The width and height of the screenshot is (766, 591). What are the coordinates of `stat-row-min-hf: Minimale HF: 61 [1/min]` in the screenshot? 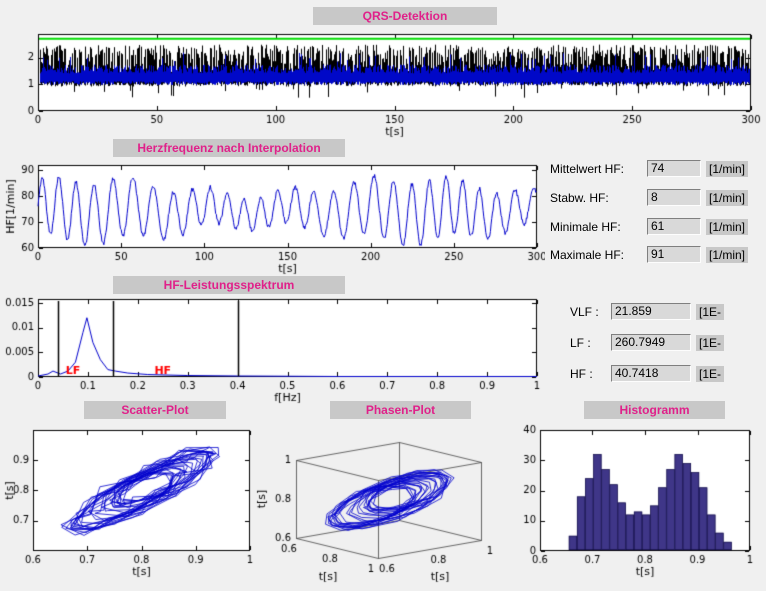 It's located at (649, 226).